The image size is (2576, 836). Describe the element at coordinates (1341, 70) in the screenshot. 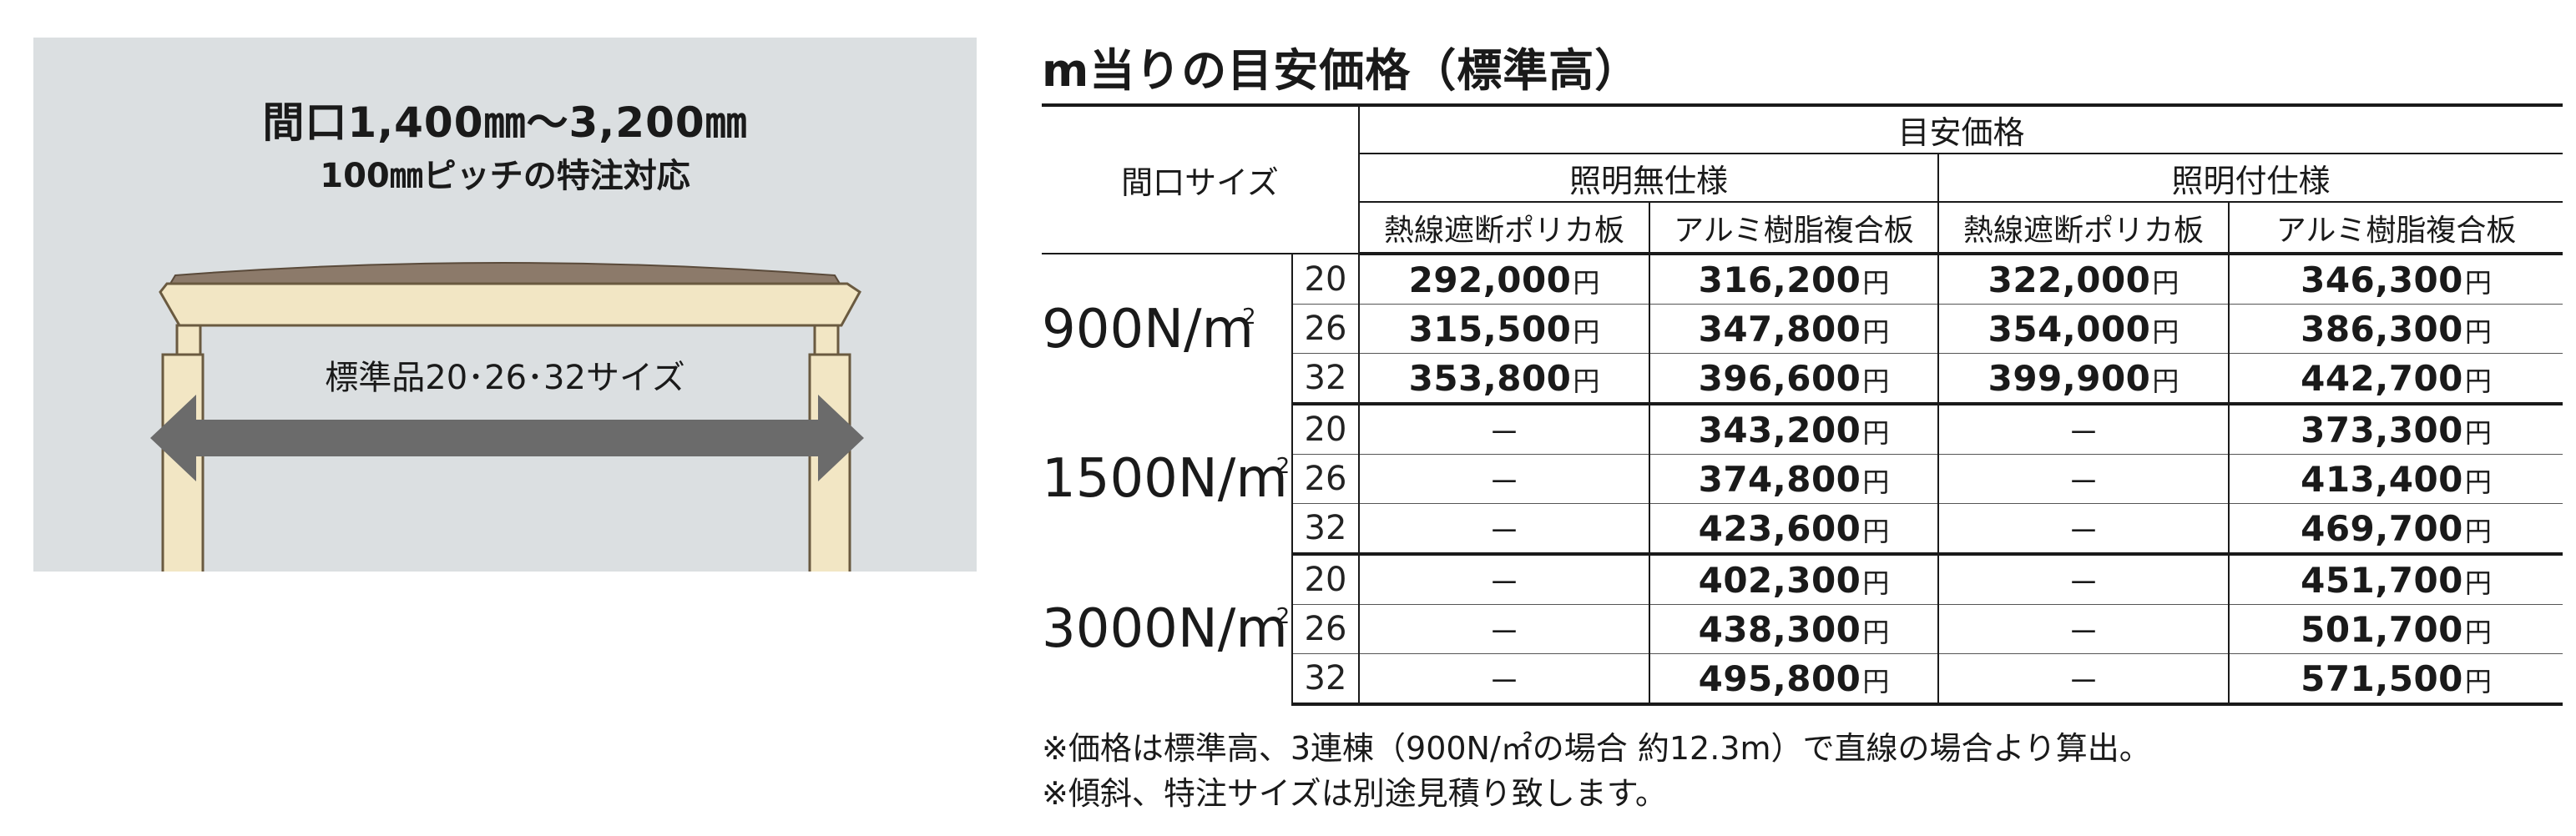

I see `price-heading: m当りの目安価格（標準高）` at that location.